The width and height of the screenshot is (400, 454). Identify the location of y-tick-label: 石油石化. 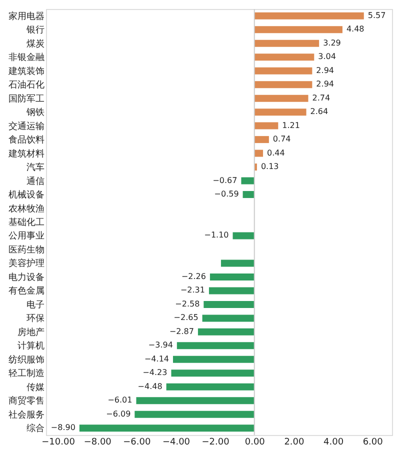
(26, 85).